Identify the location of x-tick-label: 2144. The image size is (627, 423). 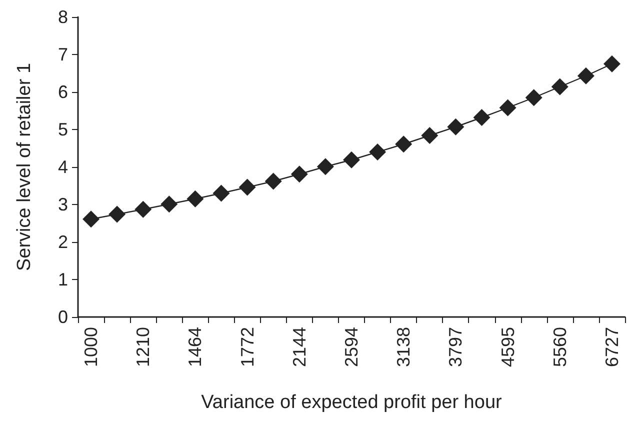
(299, 347).